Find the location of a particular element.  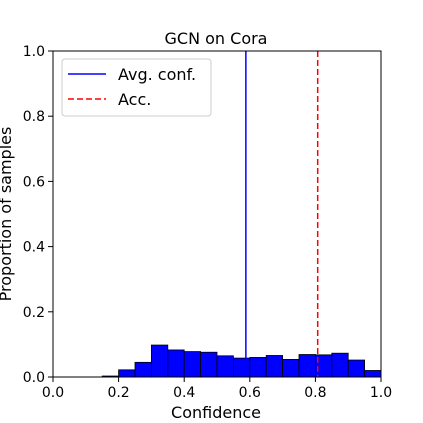

y-tick-label: 0.8 is located at coordinates (34, 117).